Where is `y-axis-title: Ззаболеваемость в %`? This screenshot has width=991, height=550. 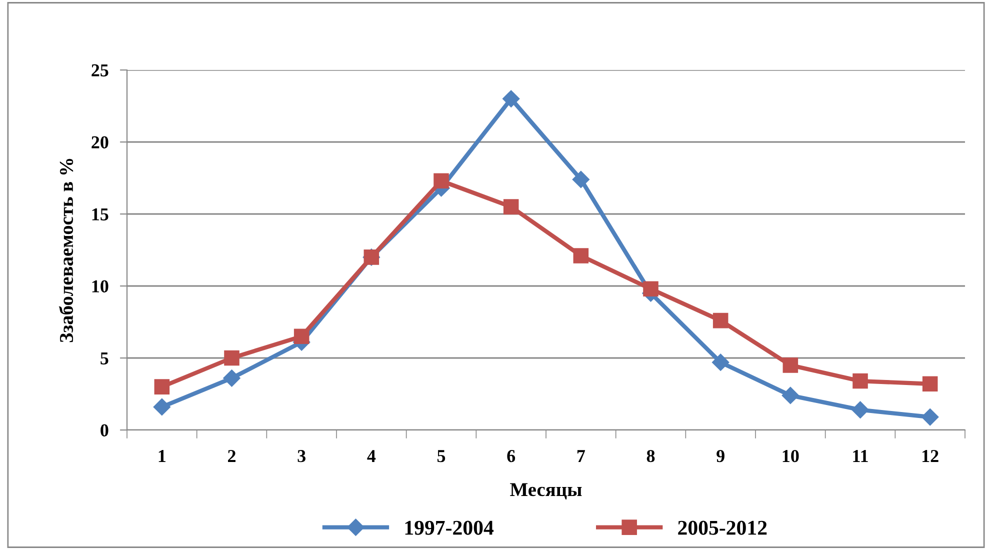
y-axis-title: Ззаболеваемость в % is located at coordinates (66, 250).